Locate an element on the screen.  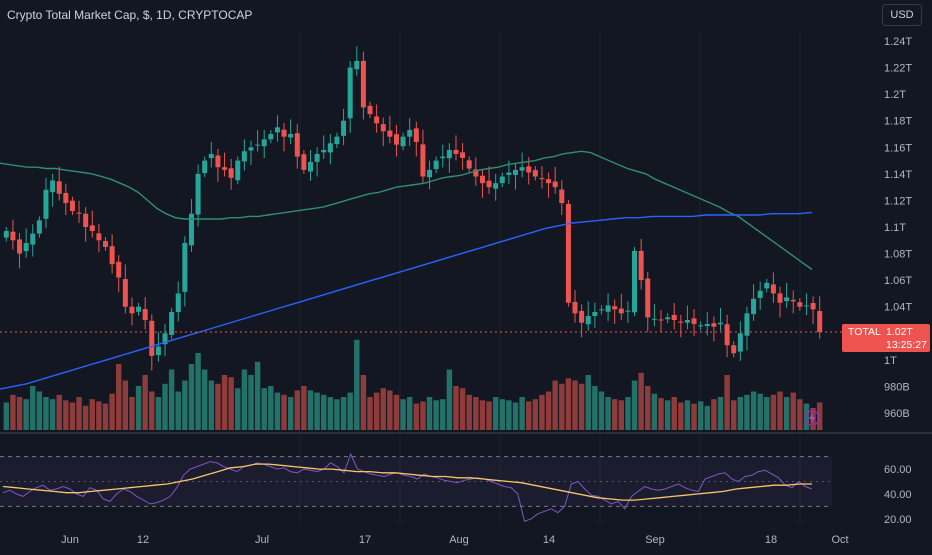
currency-button: USD is located at coordinates (902, 15).